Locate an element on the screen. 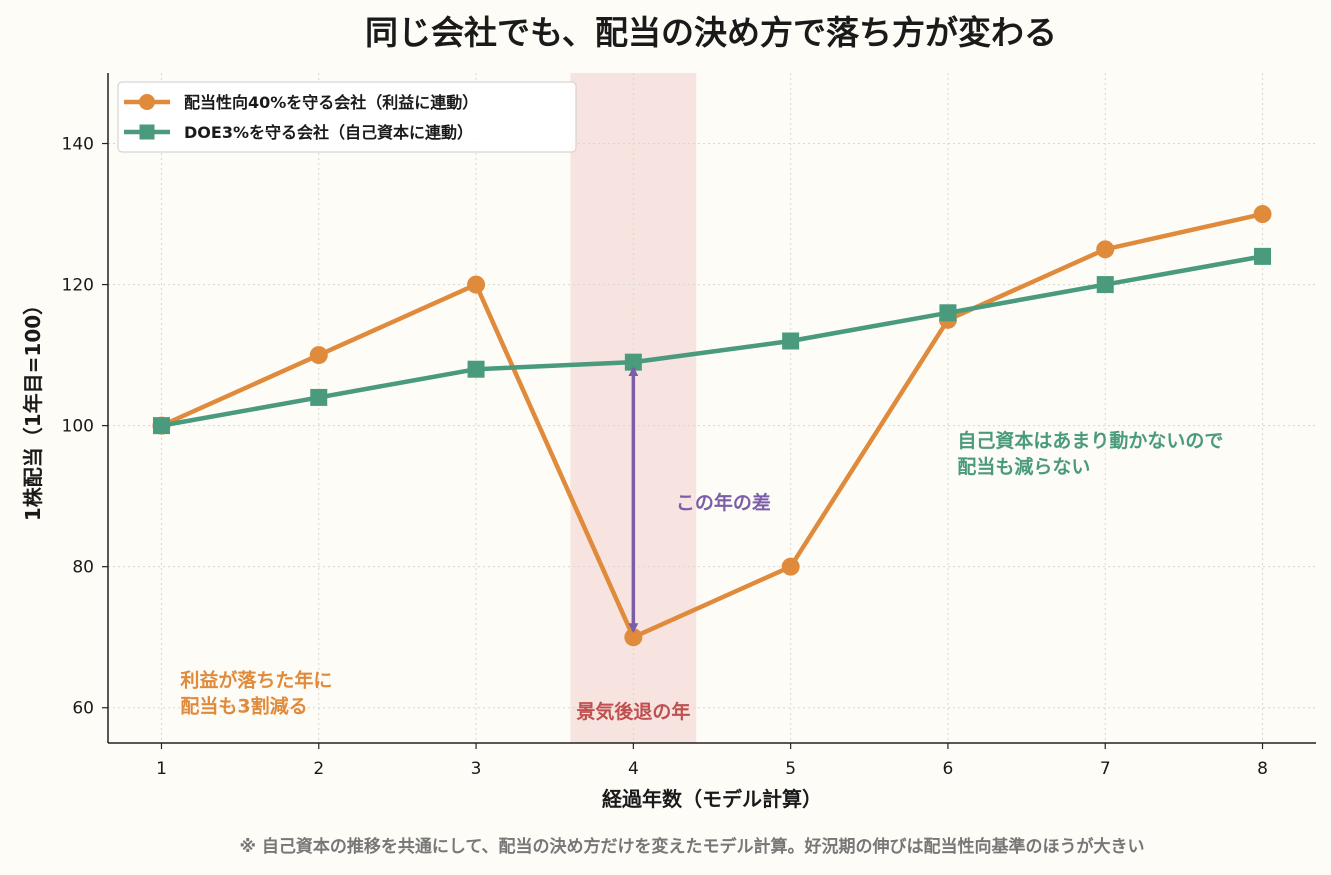 This screenshot has width=1331, height=875. x-axis-label: 経過年数（モデル計算） is located at coordinates (712, 799).